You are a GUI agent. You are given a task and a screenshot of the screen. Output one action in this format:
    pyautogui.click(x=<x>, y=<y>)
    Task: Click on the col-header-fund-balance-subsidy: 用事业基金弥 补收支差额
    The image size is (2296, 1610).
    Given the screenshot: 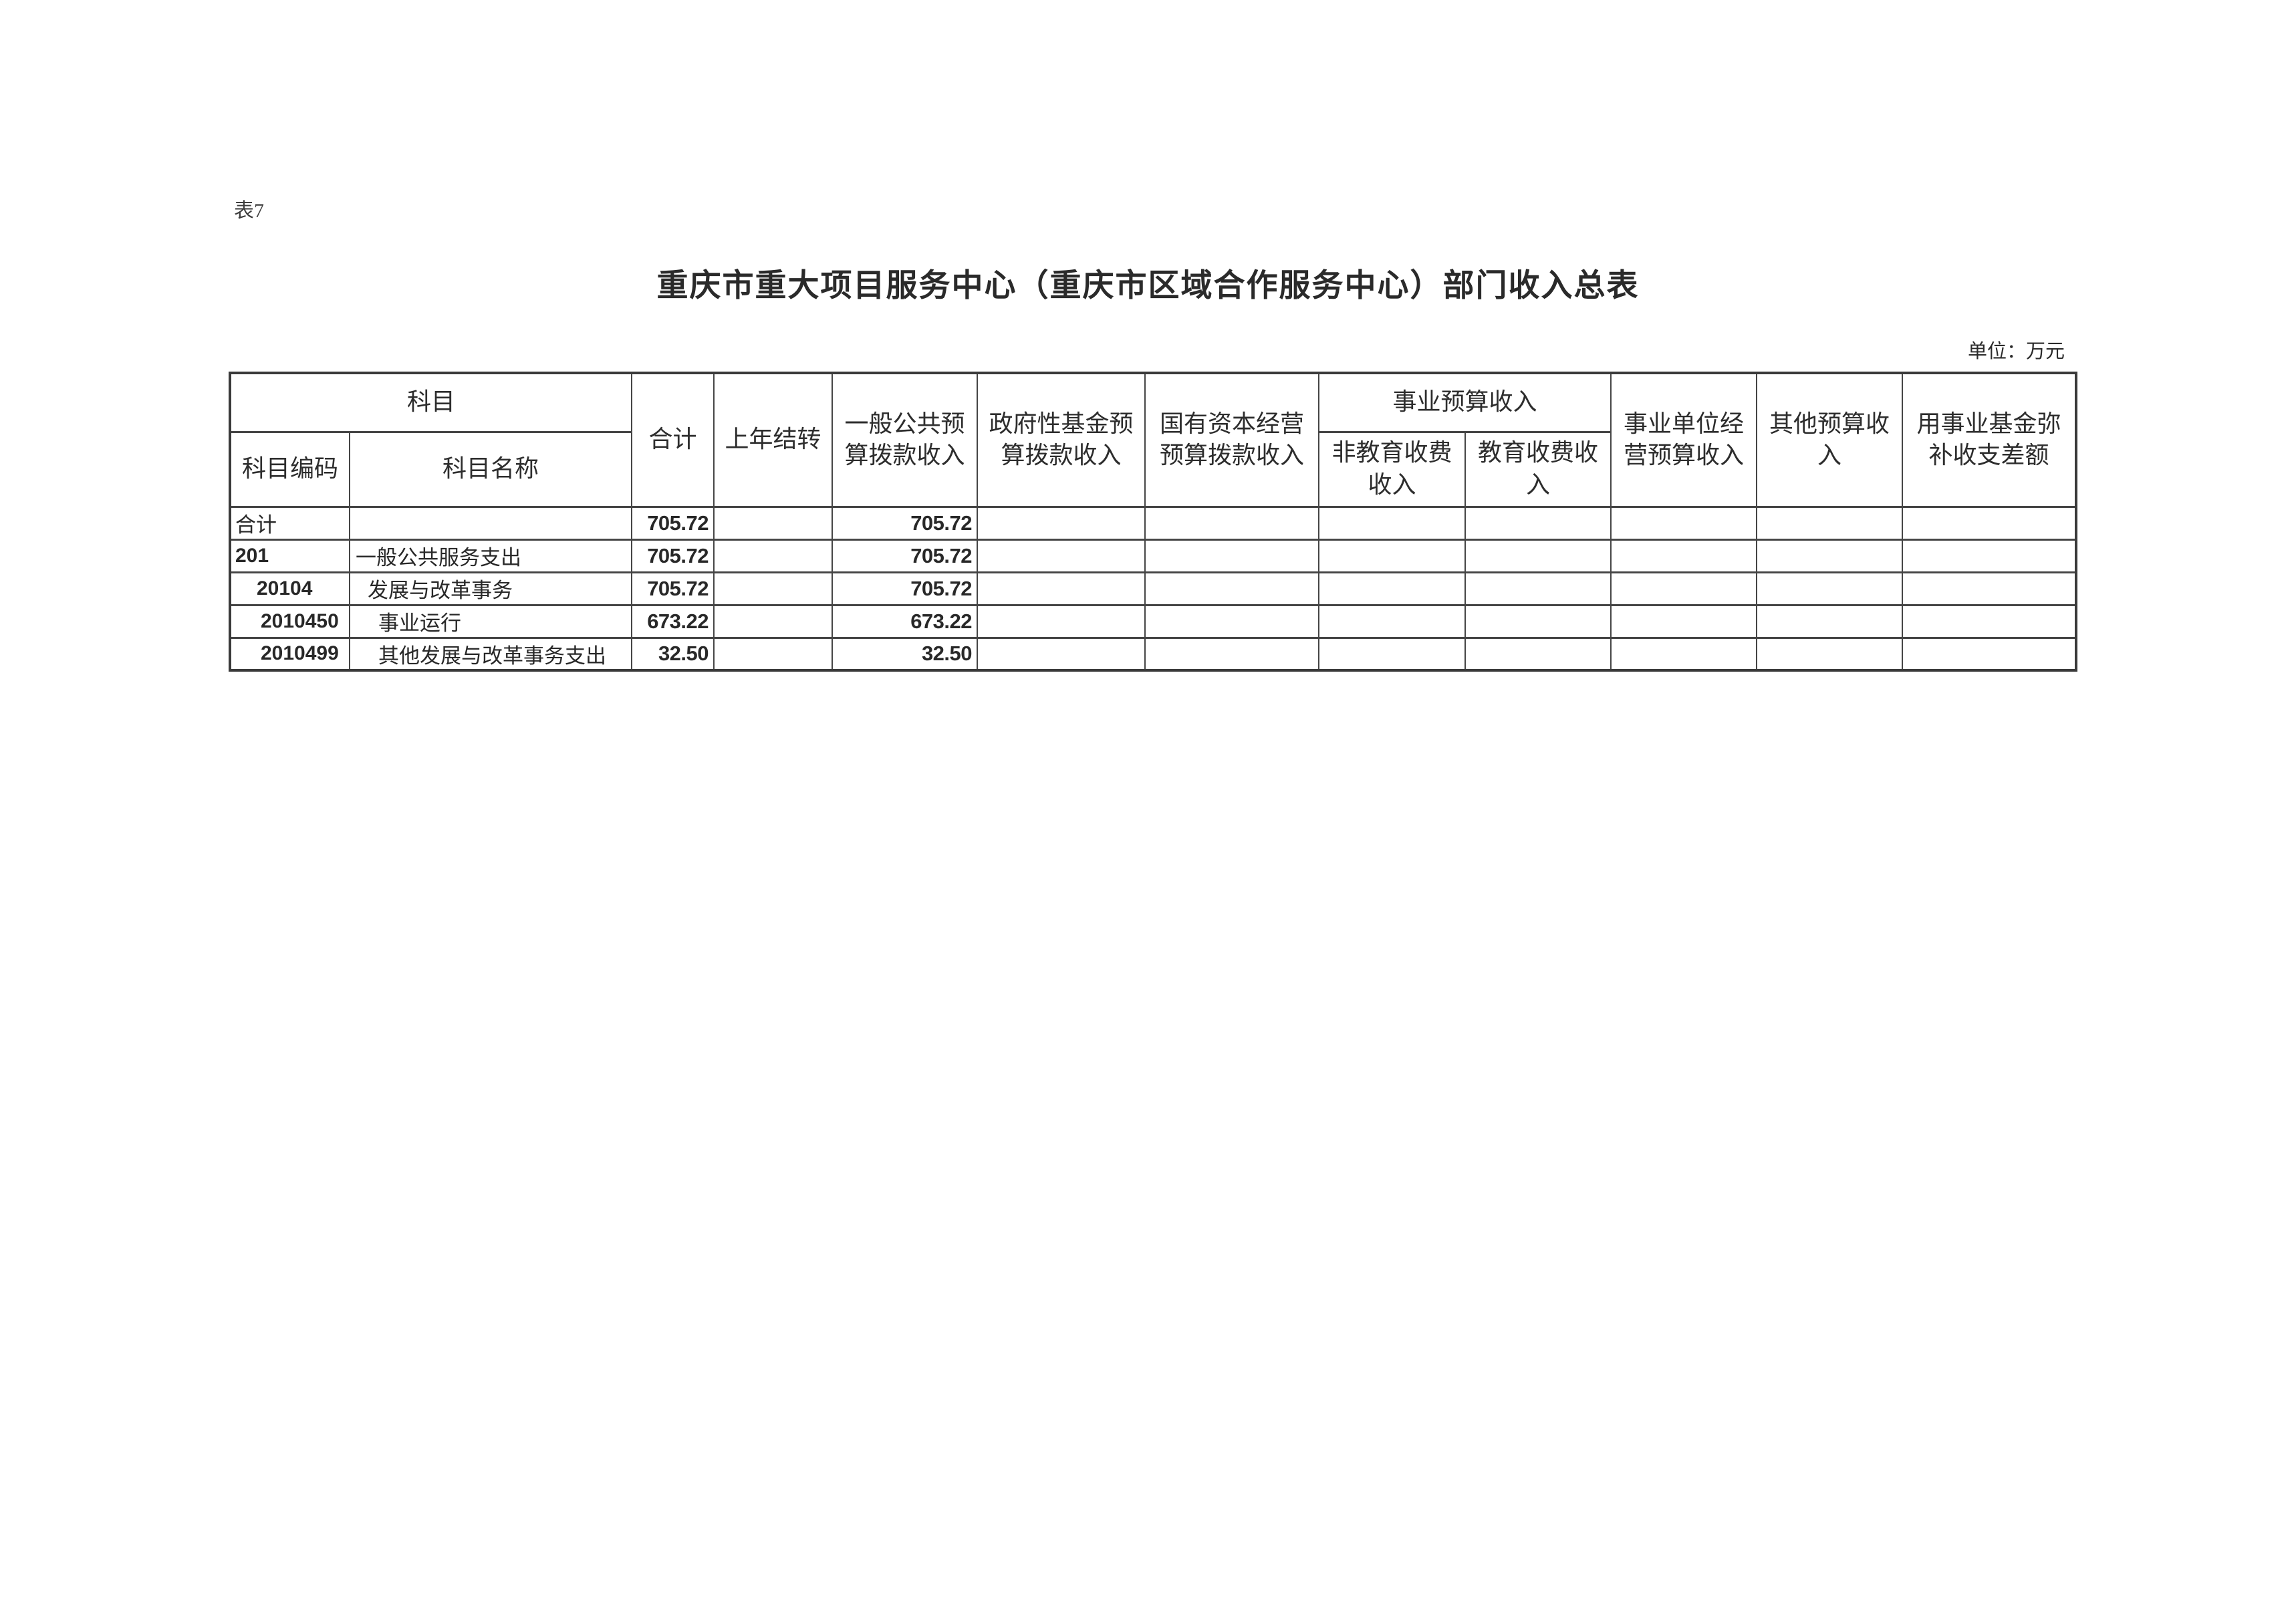 What is the action you would take?
    pyautogui.click(x=1989, y=440)
    